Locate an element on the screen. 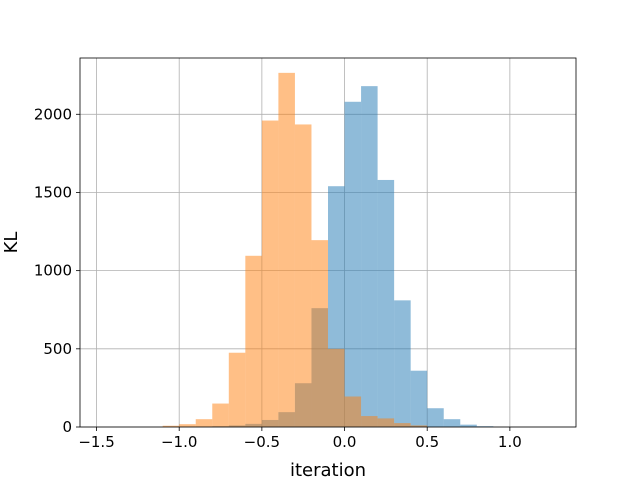  x-tick-label: 1.0 is located at coordinates (510, 442).